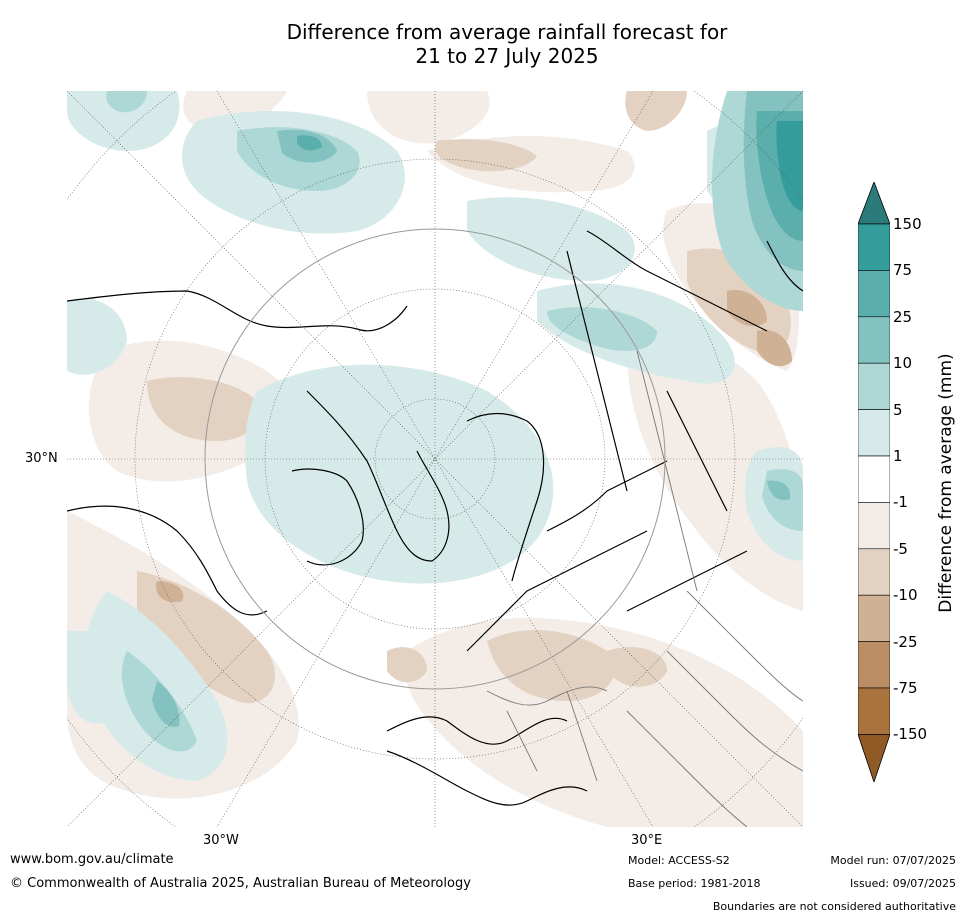 This screenshot has height=919, width=965. Describe the element at coordinates (898, 409) in the screenshot. I see `colorbar-tick-label: 5` at that location.